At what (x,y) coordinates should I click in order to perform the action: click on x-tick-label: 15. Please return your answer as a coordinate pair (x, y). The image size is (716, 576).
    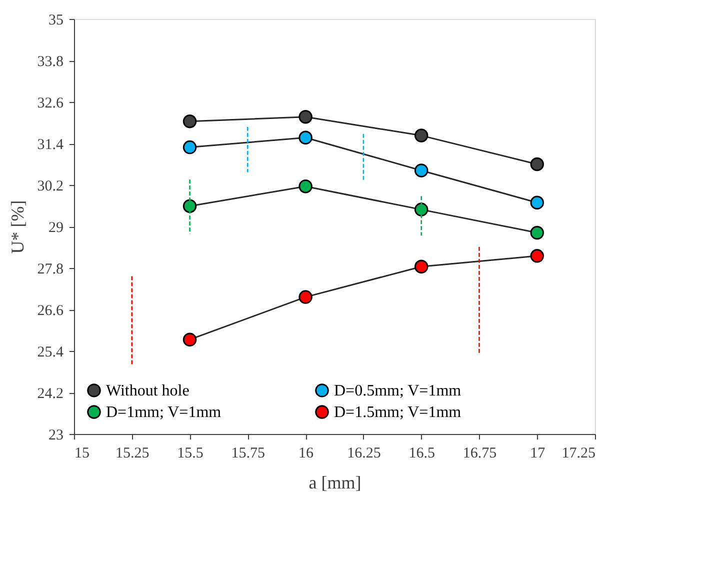
    Looking at the image, I should click on (82, 454).